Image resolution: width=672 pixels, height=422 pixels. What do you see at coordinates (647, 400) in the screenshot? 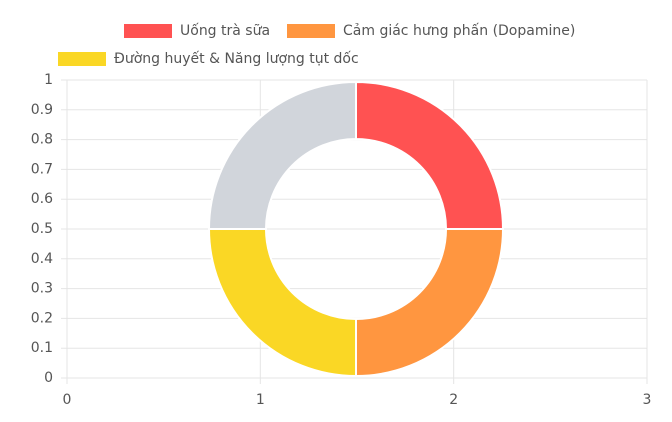
I see `x-tick-label: 3` at bounding box center [647, 400].